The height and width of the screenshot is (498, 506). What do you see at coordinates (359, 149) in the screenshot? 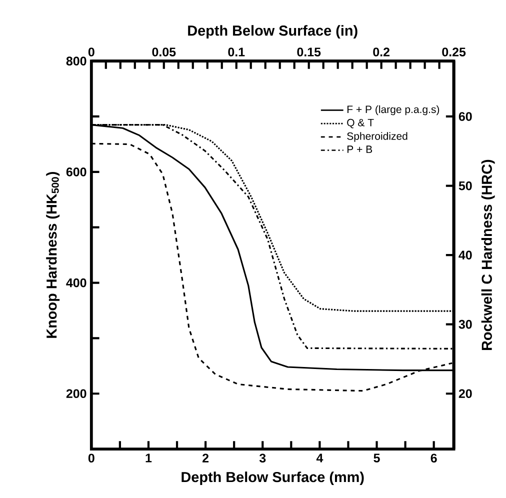
I see `legend-label: P + B` at bounding box center [359, 149].